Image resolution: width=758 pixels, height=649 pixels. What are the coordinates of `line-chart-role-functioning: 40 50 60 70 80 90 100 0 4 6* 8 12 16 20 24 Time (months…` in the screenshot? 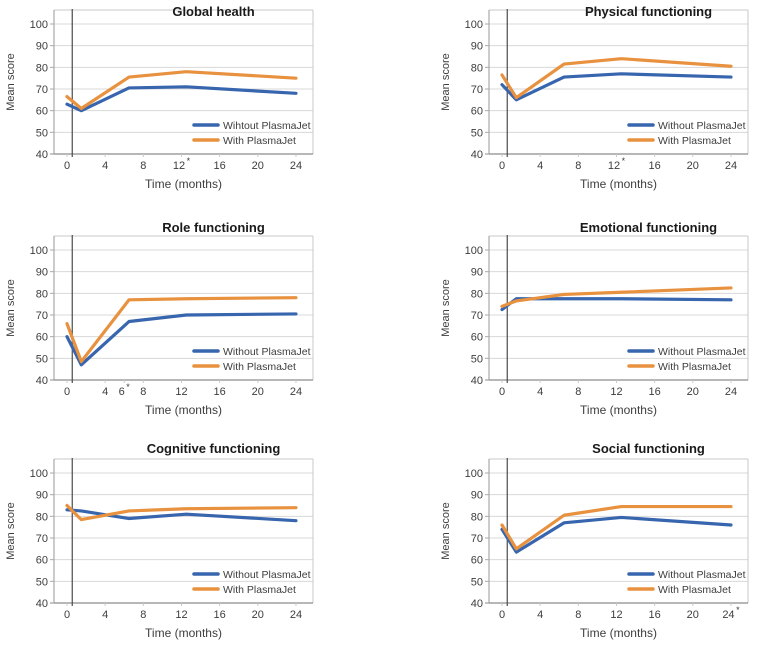 It's located at (159, 318).